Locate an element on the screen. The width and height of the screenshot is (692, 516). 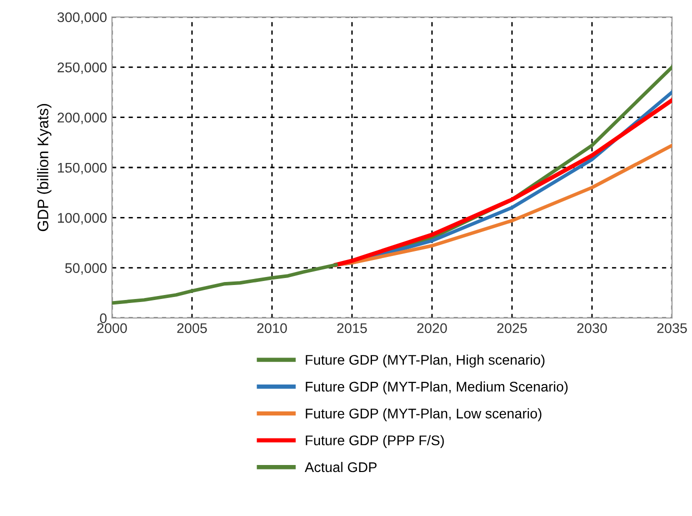
legend-label: Actual GDP is located at coordinates (340, 467).